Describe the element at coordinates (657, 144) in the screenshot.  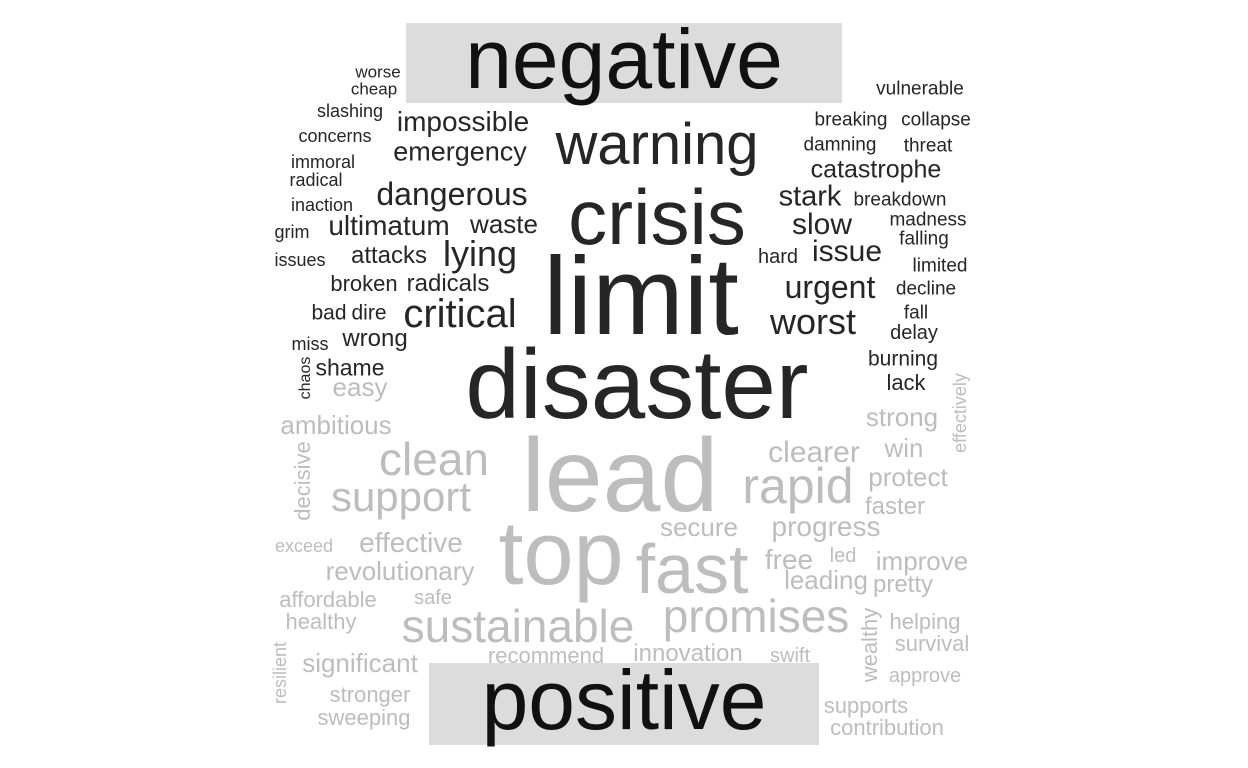
I see `word-warning: warning` at that location.